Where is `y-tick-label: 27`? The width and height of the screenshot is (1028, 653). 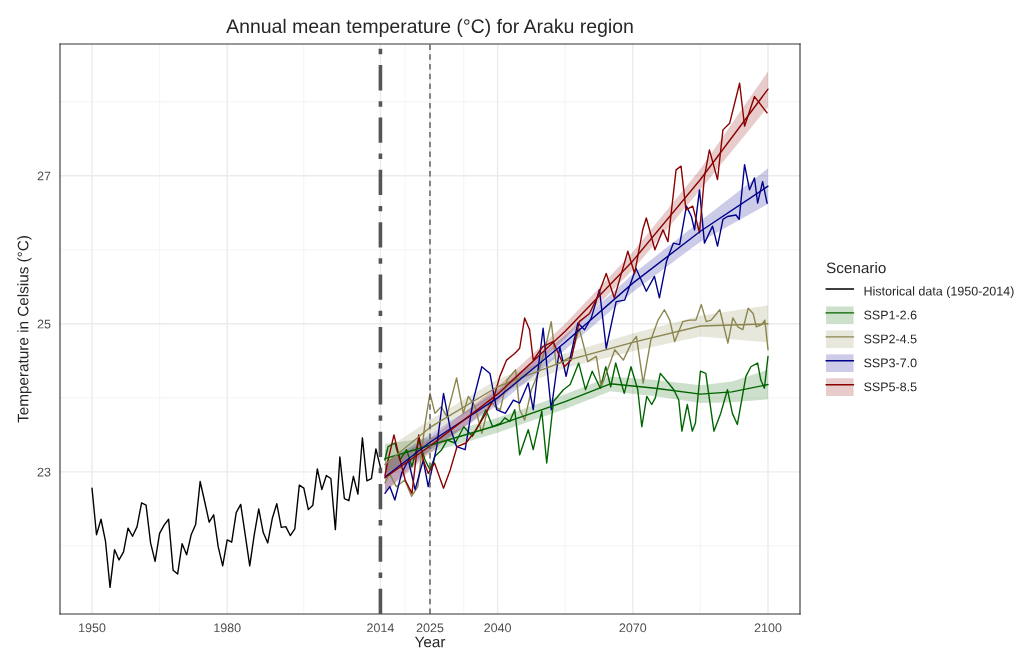 y-tick-label: 27 is located at coordinates (44, 176).